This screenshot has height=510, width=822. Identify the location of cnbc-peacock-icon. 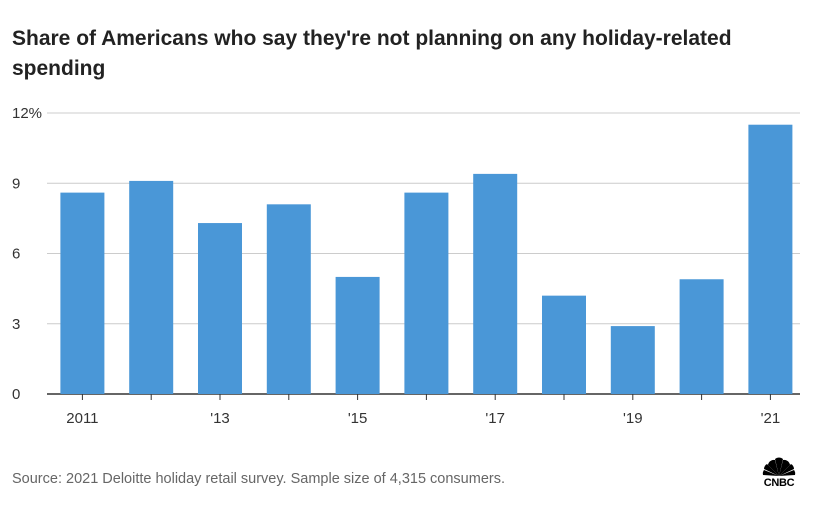
(779, 466).